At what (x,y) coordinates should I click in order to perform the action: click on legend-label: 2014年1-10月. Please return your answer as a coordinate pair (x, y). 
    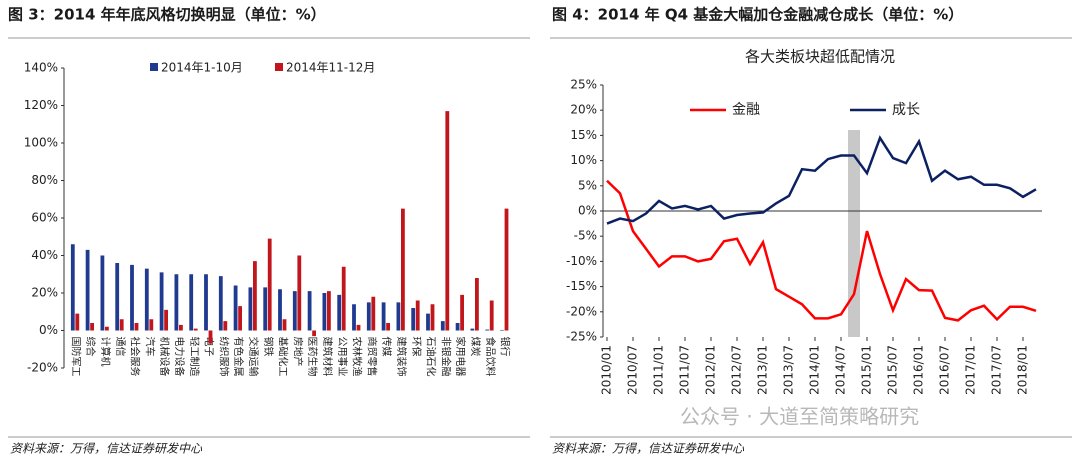
    Looking at the image, I should click on (202, 68).